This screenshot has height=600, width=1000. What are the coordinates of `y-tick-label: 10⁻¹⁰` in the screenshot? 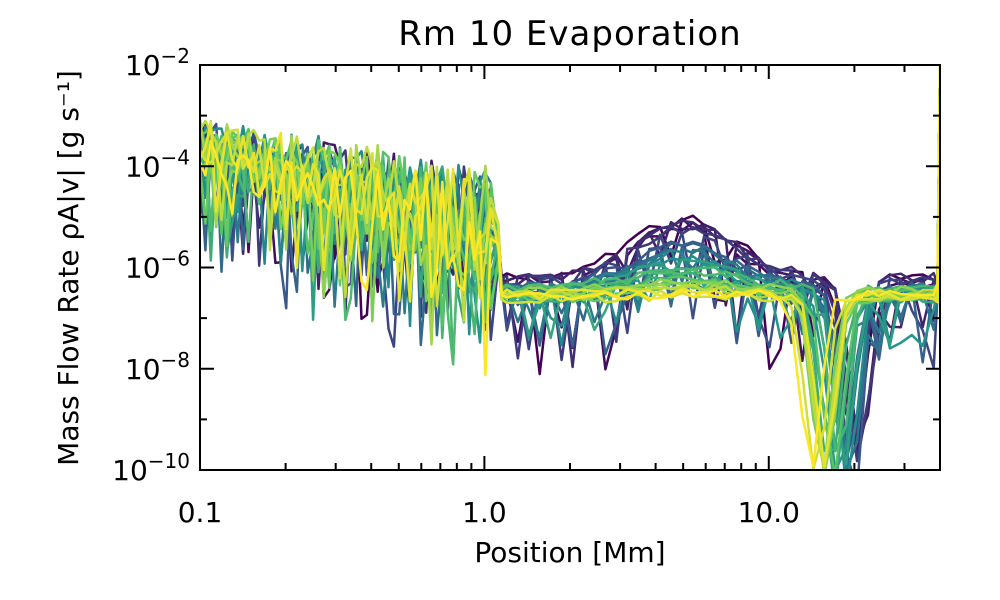 It's located at (151, 468).